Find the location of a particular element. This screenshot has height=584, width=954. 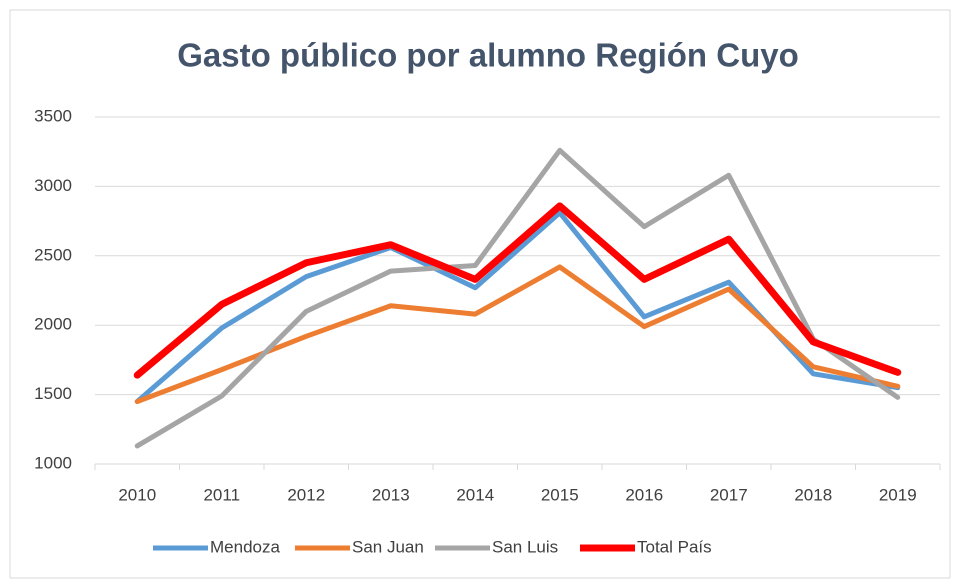

x-tick-label: 2011 is located at coordinates (221, 494).